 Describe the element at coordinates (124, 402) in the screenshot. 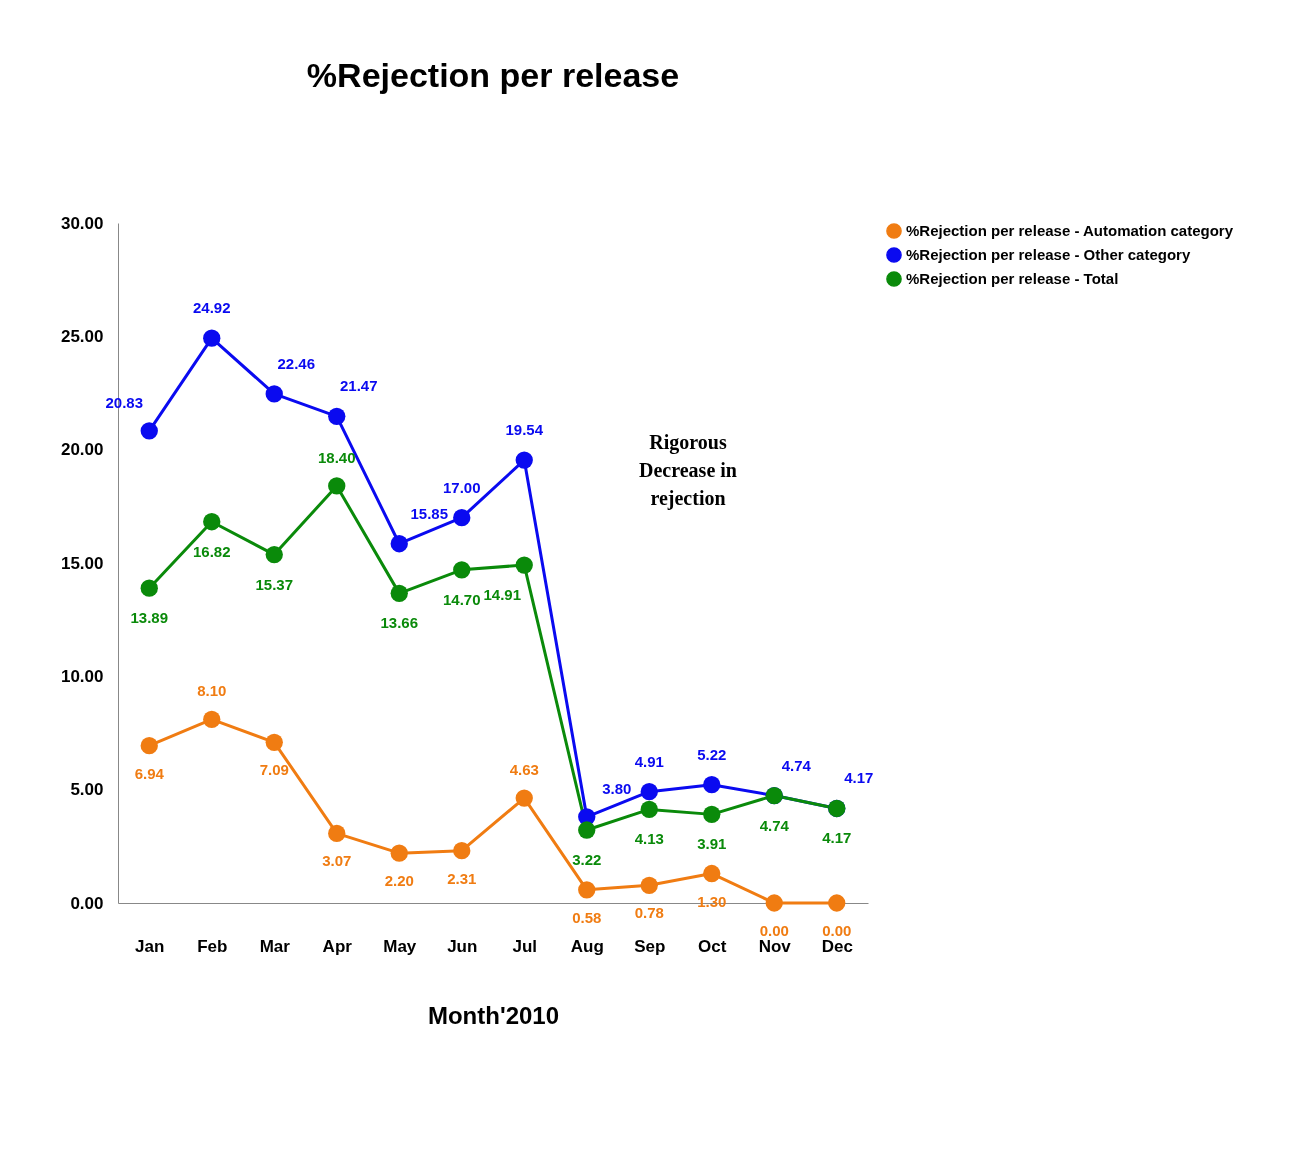

I see `data-label: 20.83` at that location.